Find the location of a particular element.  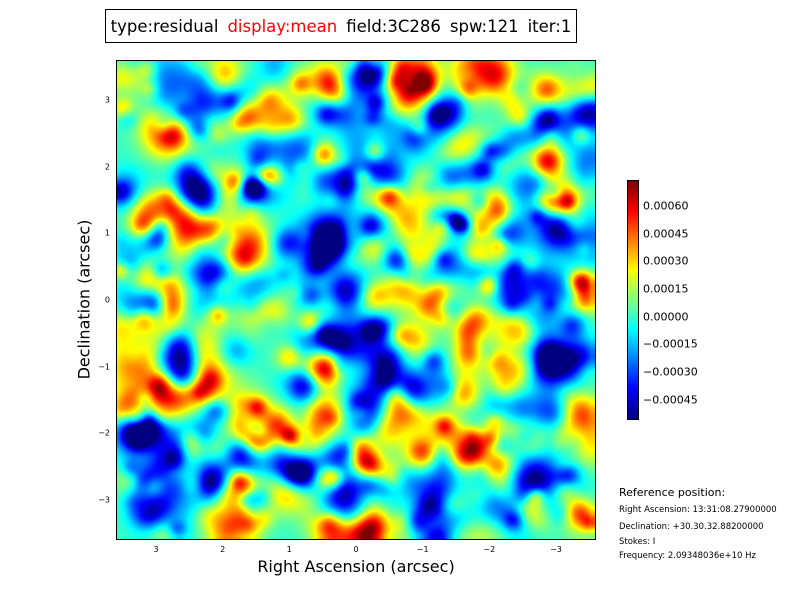

x-tick-label: 3 is located at coordinates (156, 549).